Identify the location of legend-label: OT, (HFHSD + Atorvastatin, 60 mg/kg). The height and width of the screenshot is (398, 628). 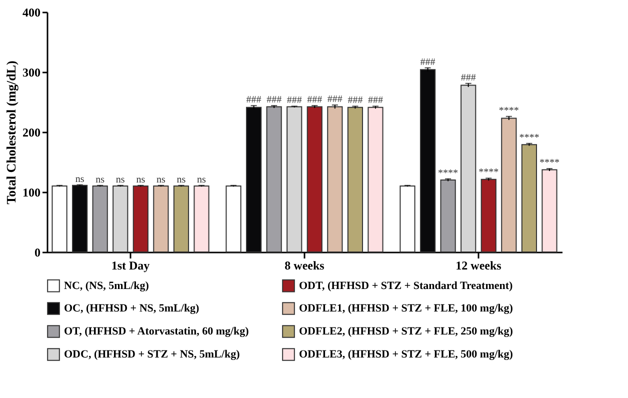
(157, 332).